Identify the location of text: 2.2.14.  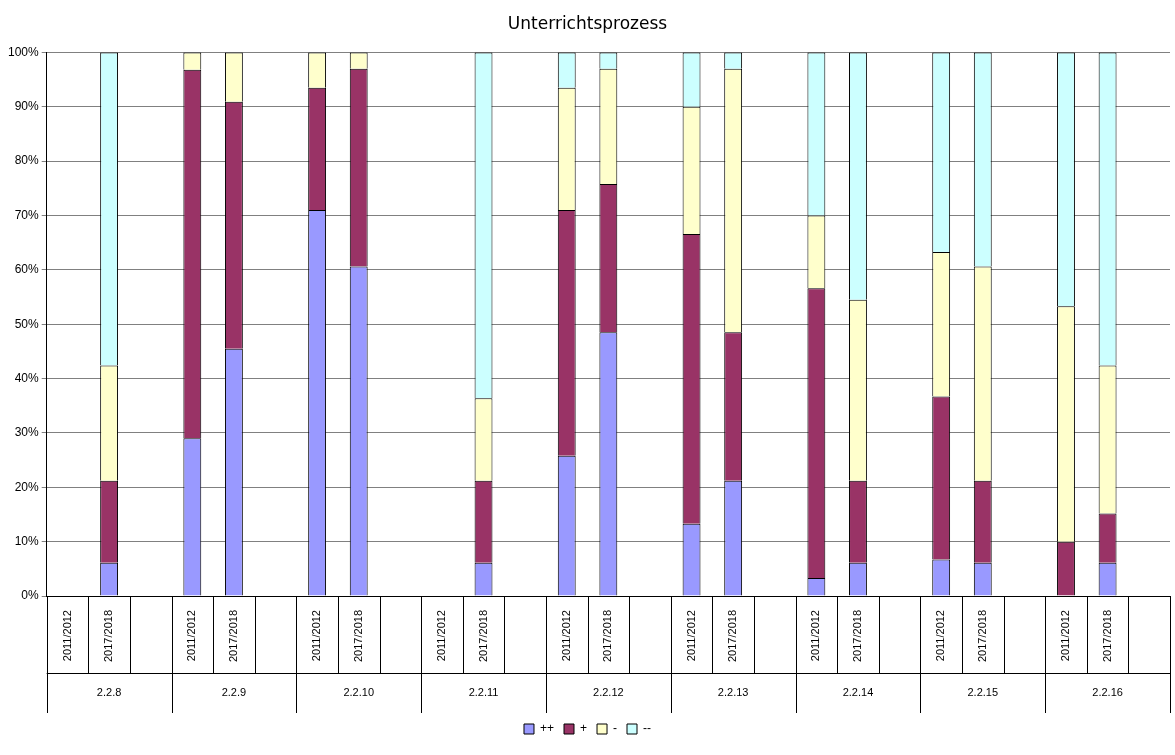
(858, 692).